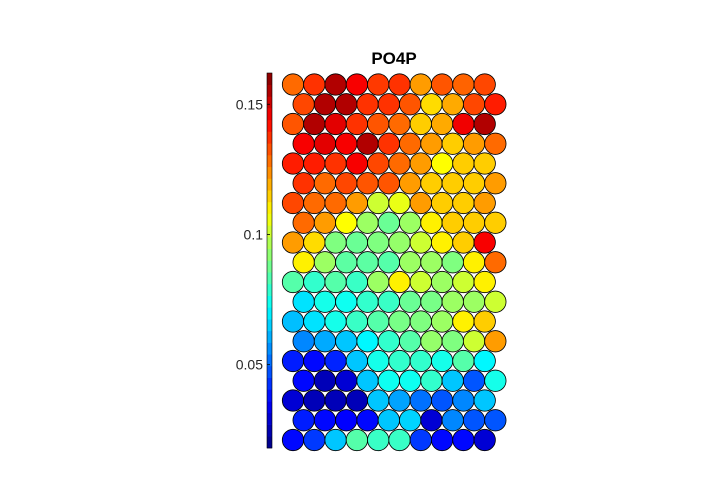 This screenshot has height=484, width=714. What do you see at coordinates (393, 58) in the screenshot?
I see `chart-title: PO4P` at bounding box center [393, 58].